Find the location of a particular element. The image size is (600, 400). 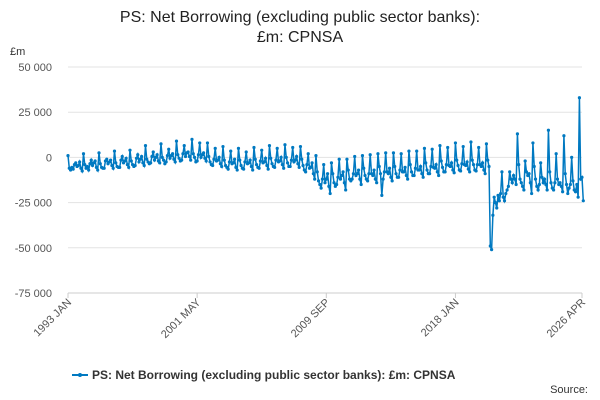

x-tick-label: 2009 SEP is located at coordinates (311, 319).